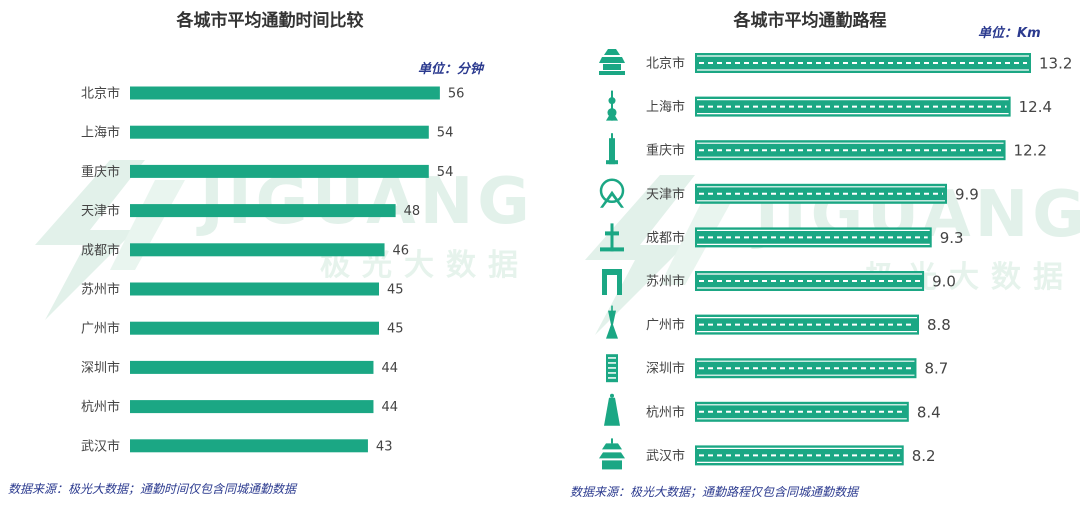 The height and width of the screenshot is (506, 1080). Describe the element at coordinates (612, 105) in the screenshot. I see `oriental-pearl-tower-icon` at that location.